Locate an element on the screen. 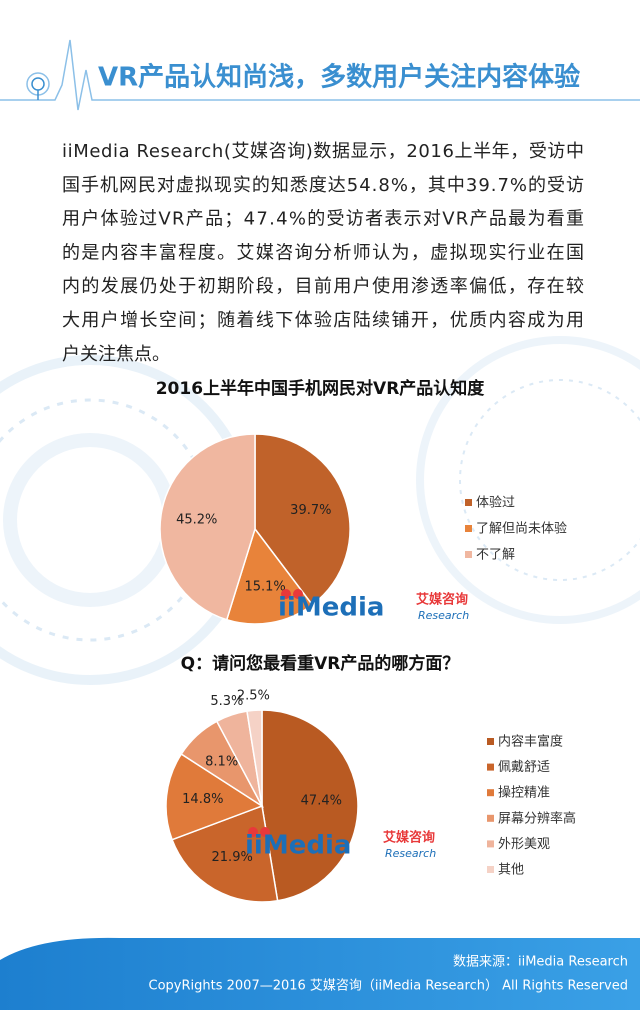 This screenshot has height=1010, width=640. data-label: 45.2% is located at coordinates (196, 520).